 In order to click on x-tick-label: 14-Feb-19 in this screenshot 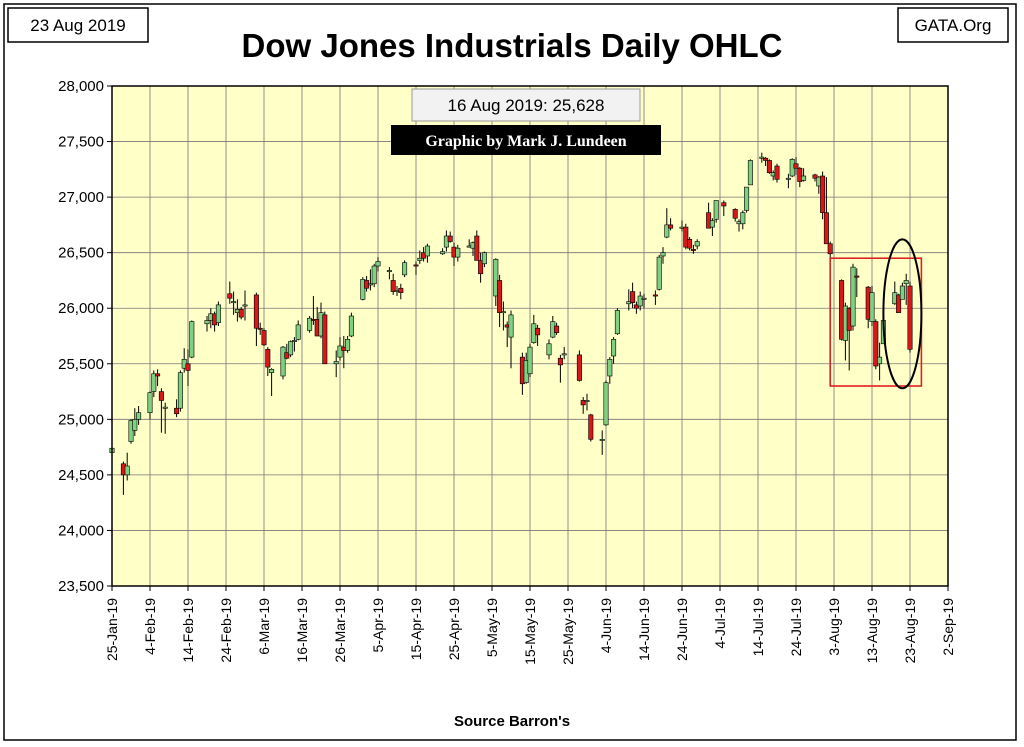, I will do `click(188, 630)`.